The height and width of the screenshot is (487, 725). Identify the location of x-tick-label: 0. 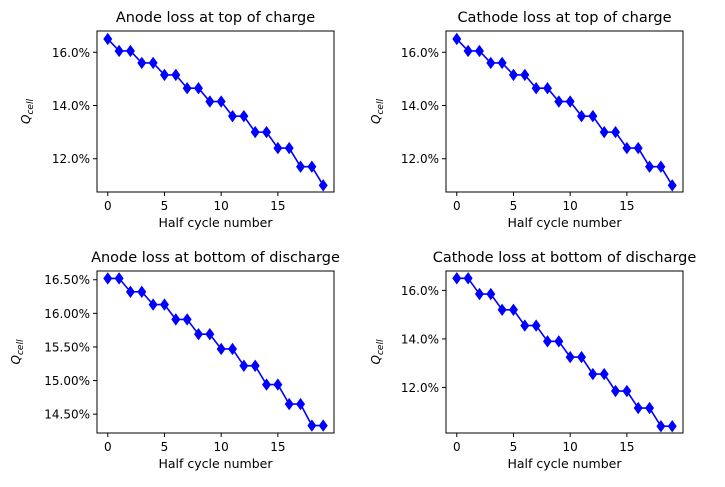
(457, 206).